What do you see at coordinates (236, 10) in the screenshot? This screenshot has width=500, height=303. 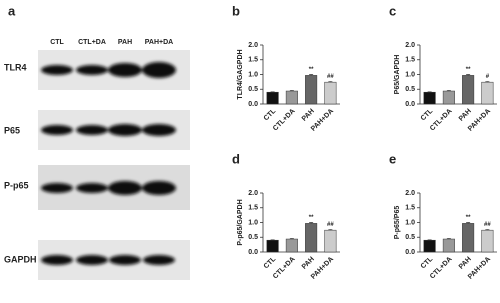 I see `panel-label: b` at bounding box center [236, 10].